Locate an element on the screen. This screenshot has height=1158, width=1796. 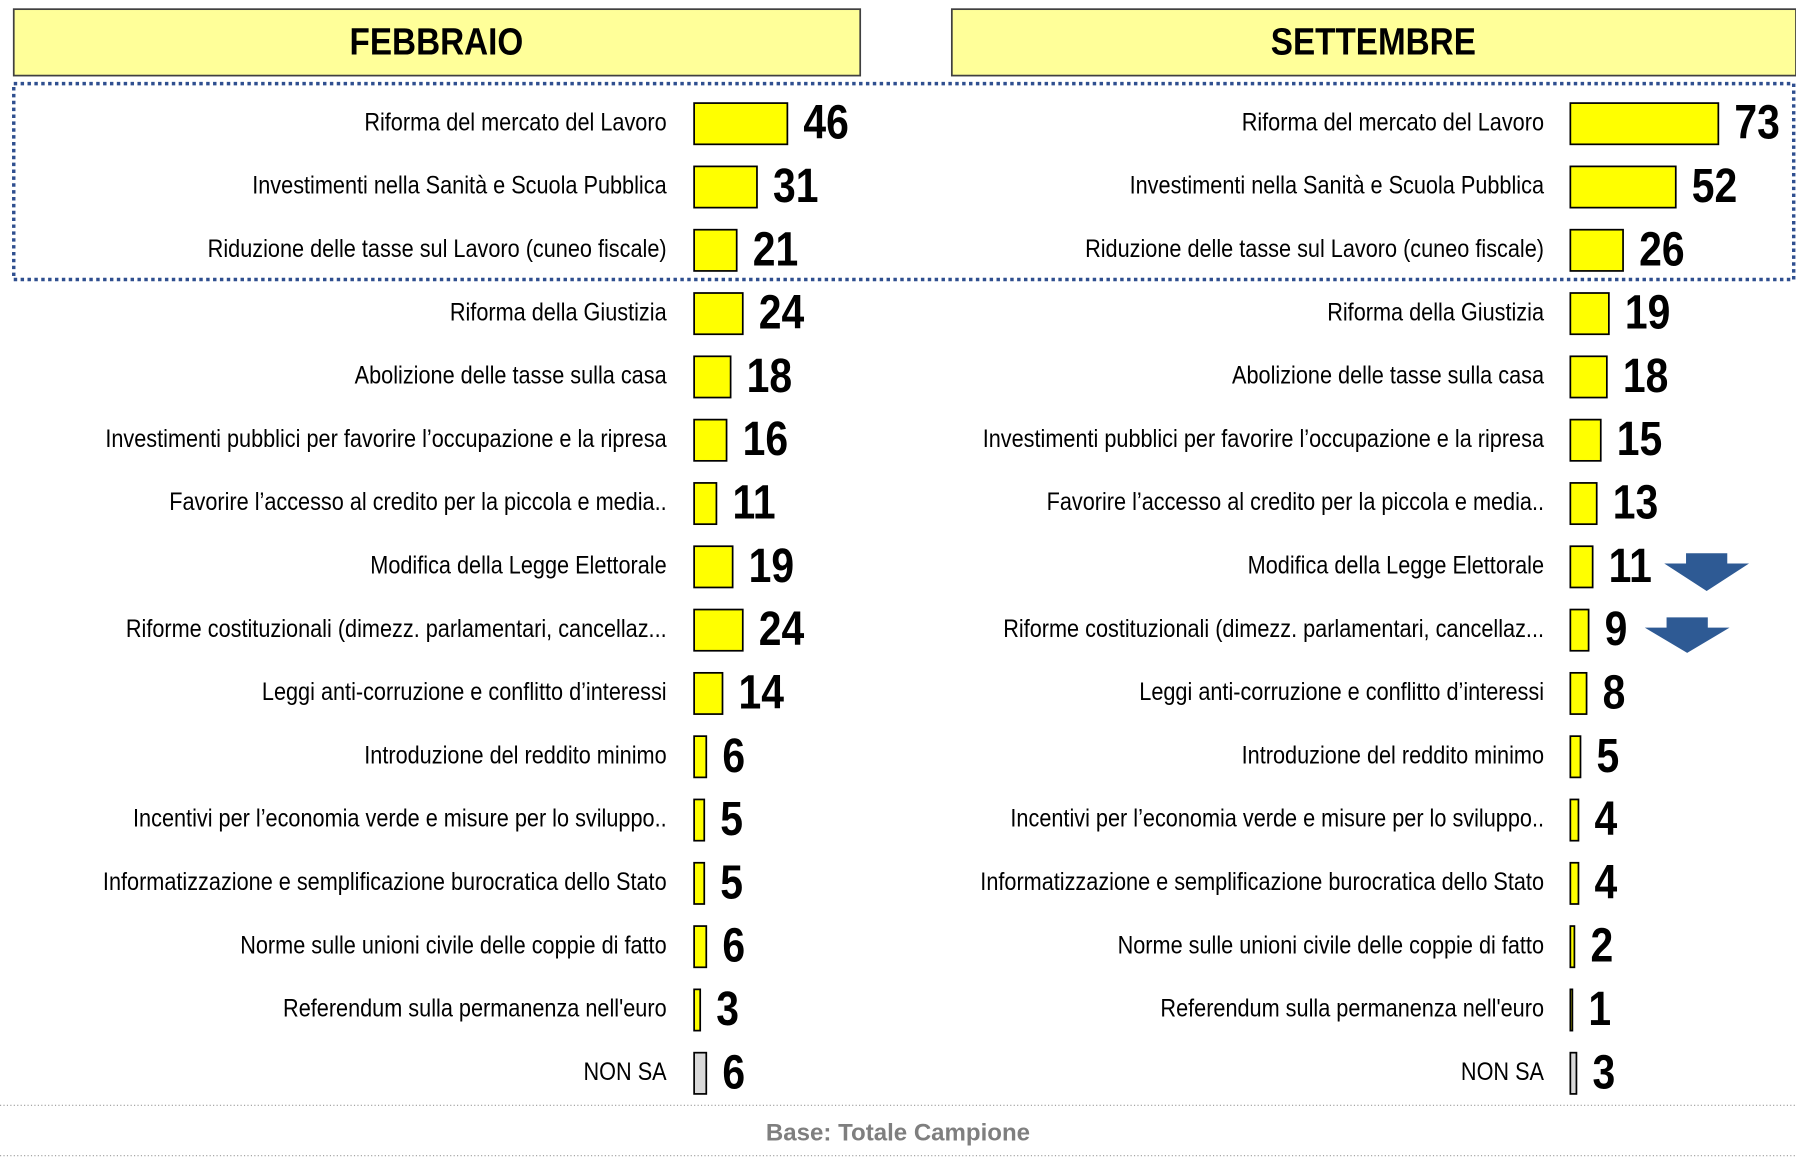
value-label: 9 is located at coordinates (1616, 629).